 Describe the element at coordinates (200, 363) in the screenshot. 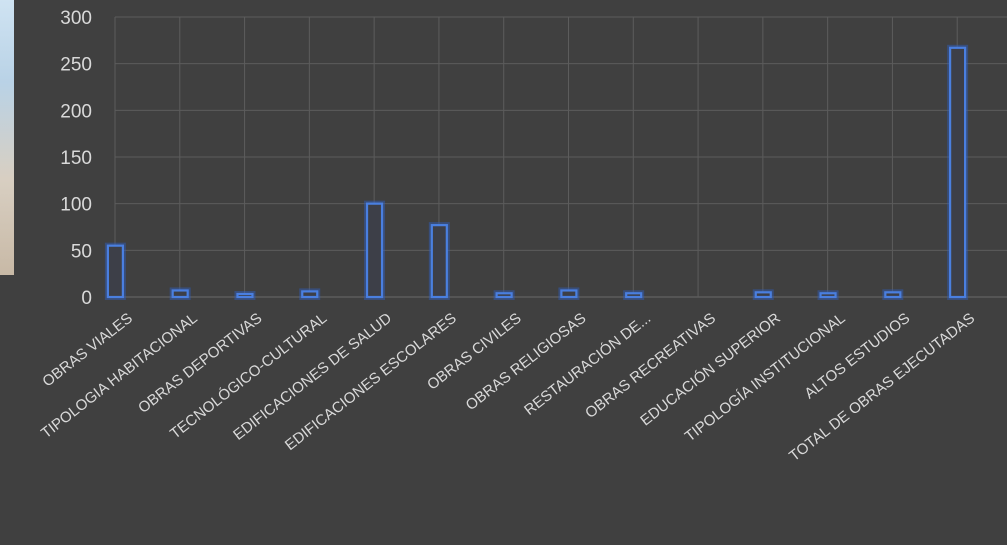

I see `x-category-label: OBRAS DEPORTIVAS` at that location.